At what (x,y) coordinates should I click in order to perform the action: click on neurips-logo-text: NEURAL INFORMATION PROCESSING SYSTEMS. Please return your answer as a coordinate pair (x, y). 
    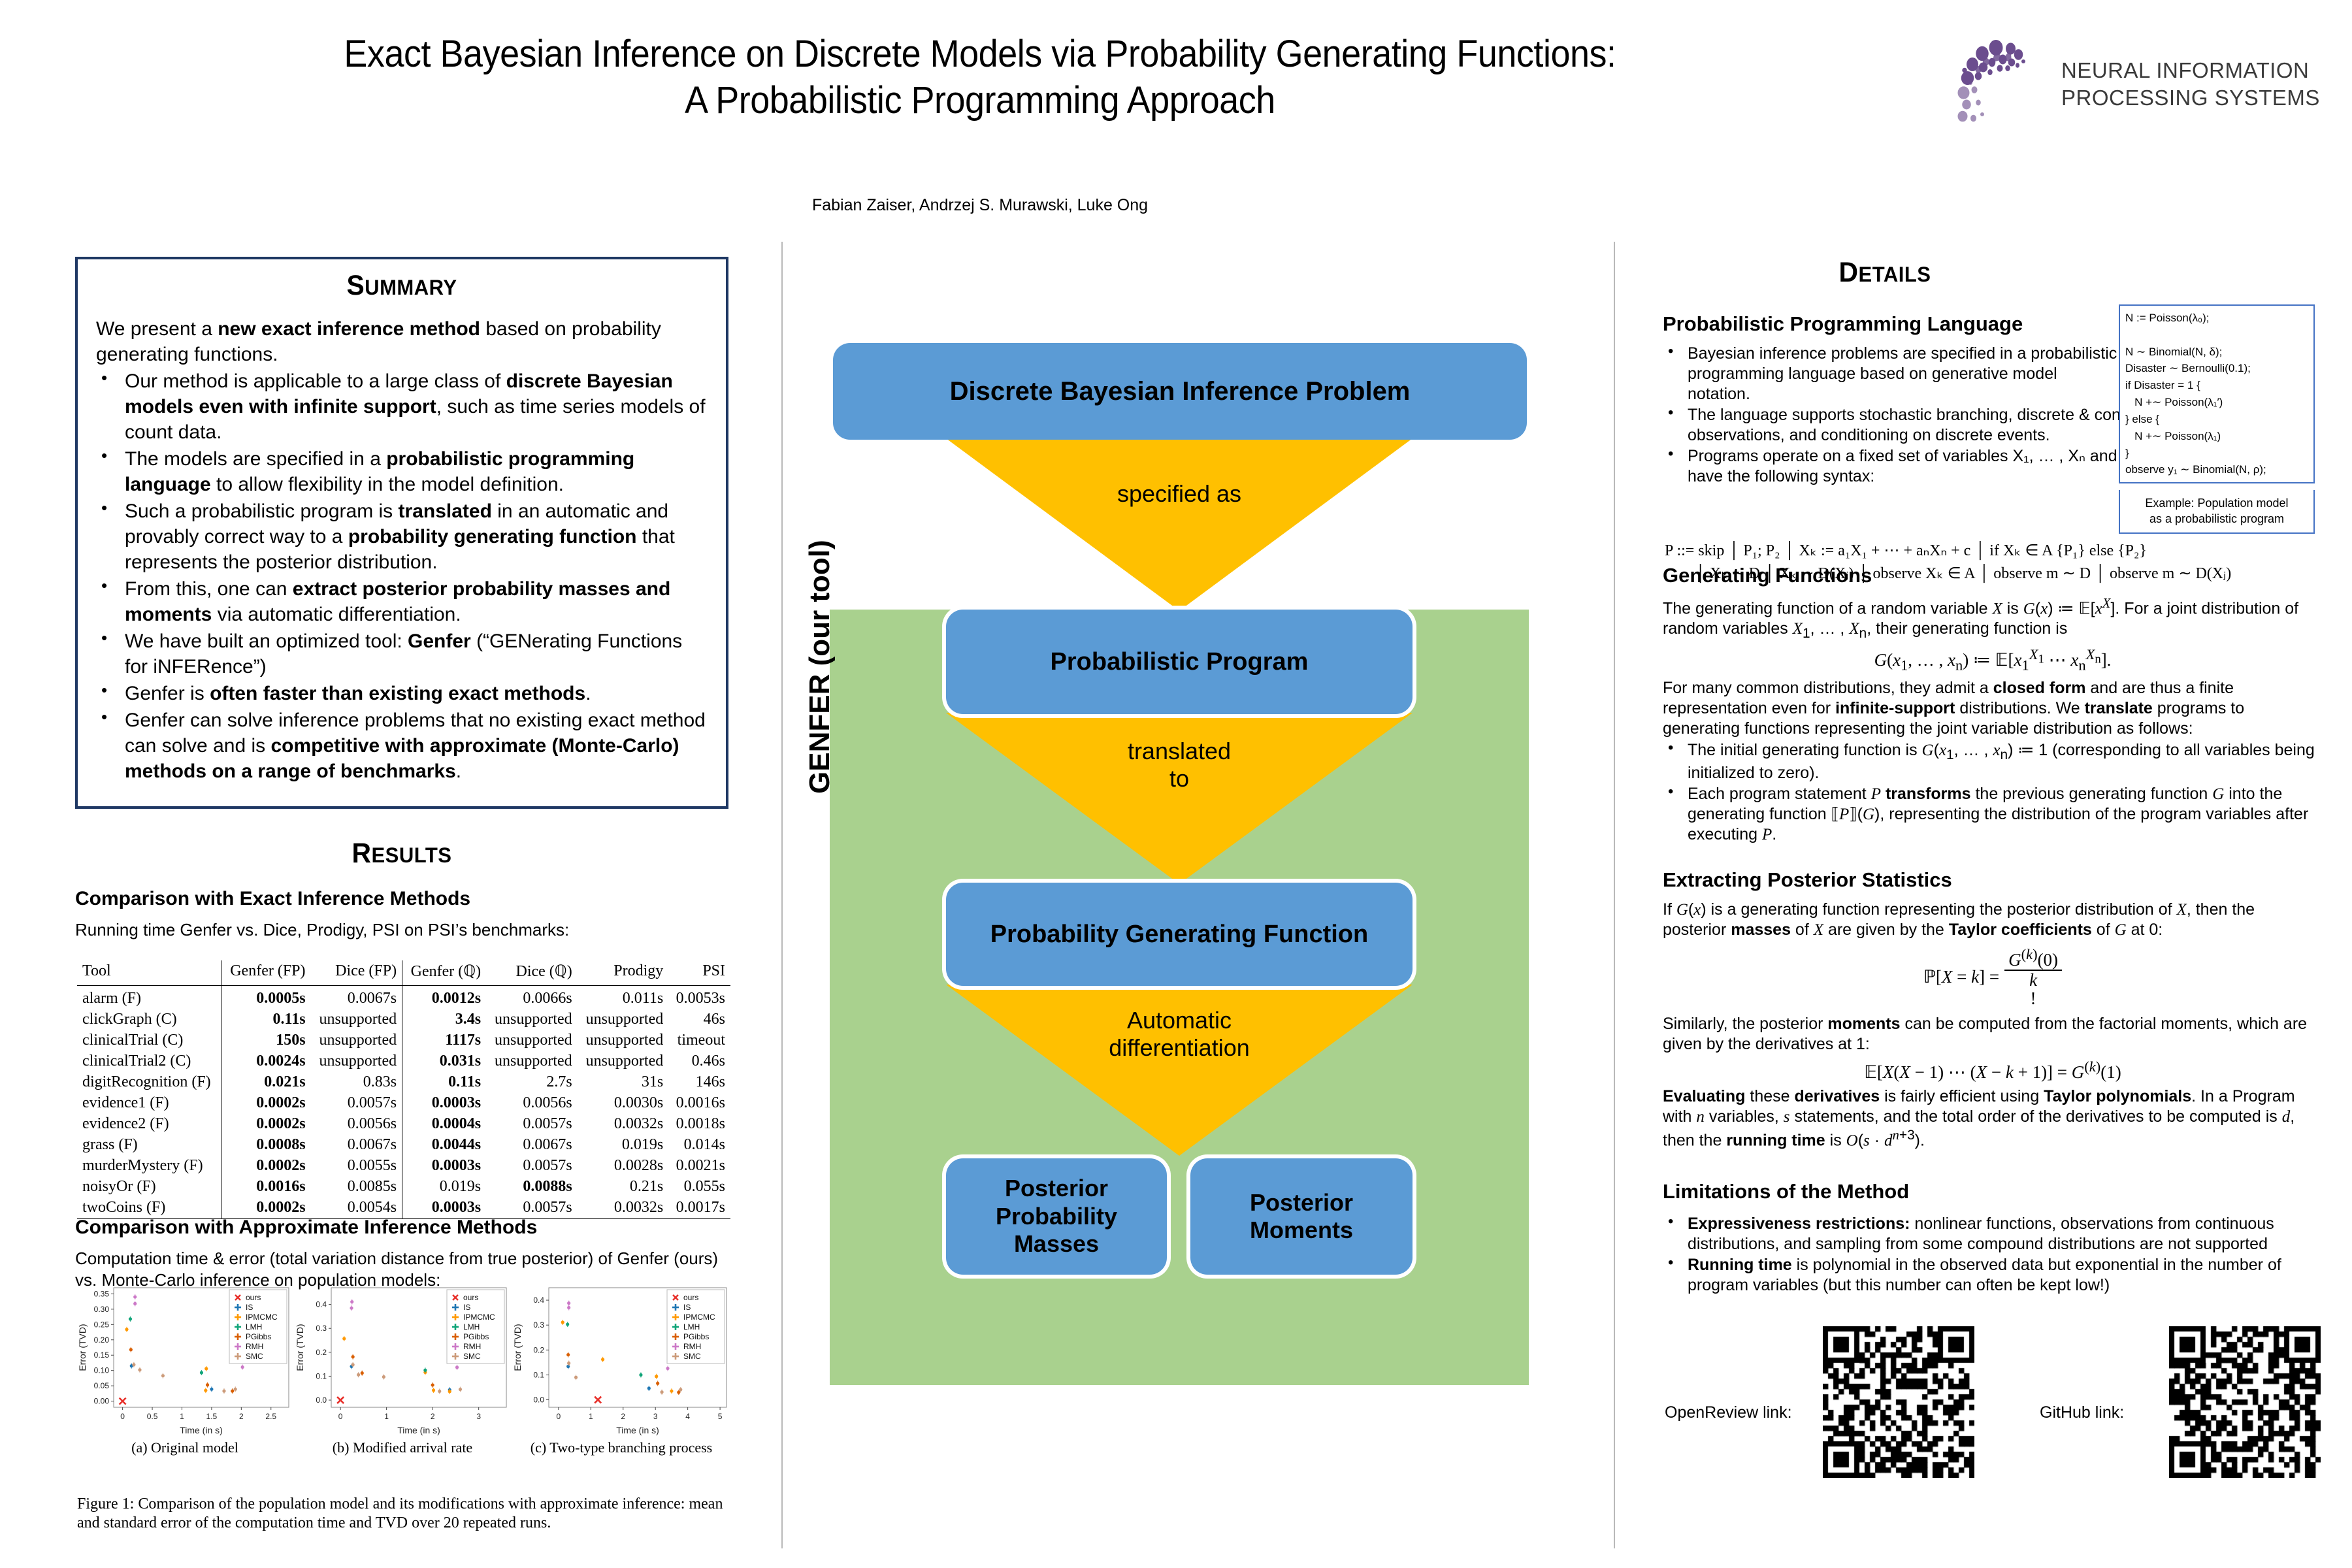
    Looking at the image, I should click on (2190, 84).